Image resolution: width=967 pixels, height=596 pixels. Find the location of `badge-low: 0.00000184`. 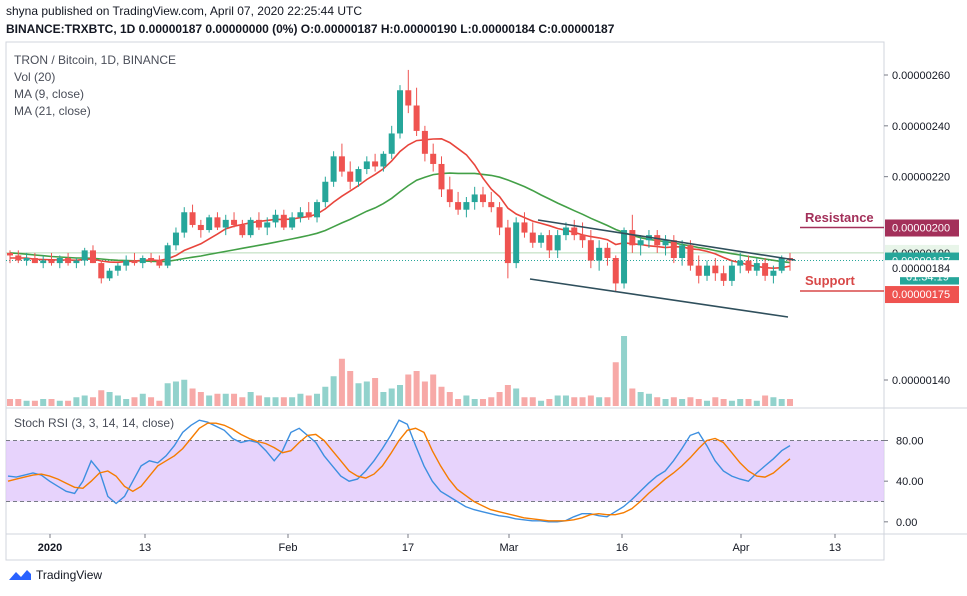

badge-low: 0.00000184 is located at coordinates (921, 269).